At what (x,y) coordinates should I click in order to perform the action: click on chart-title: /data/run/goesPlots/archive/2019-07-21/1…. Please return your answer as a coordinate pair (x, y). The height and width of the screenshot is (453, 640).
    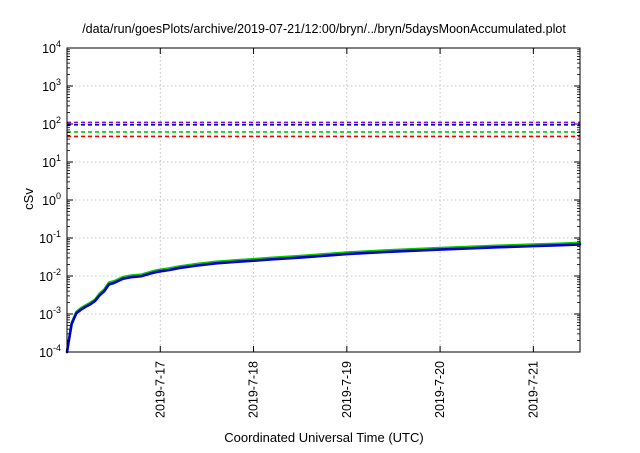
    Looking at the image, I should click on (324, 29).